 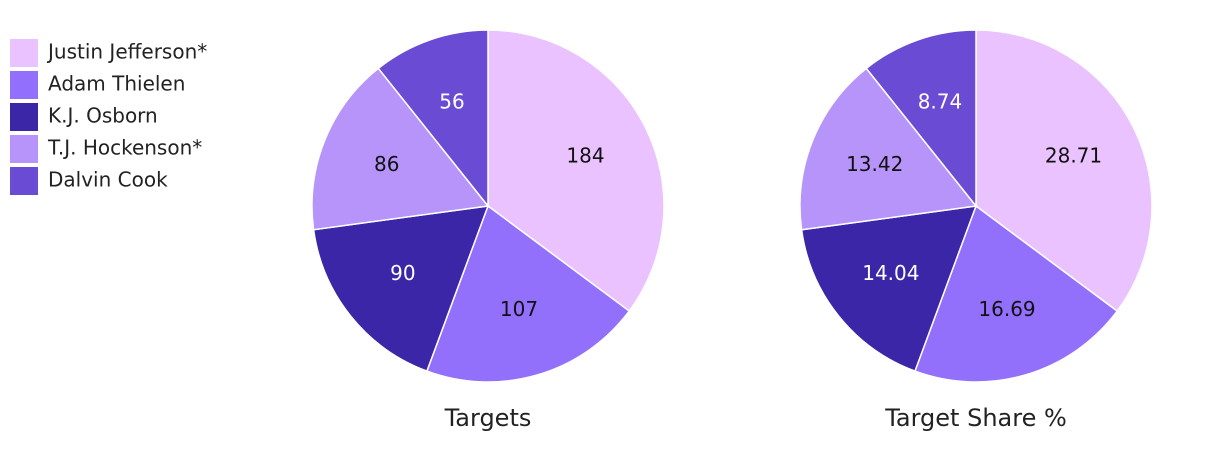 I want to click on slice-label: 14.04, so click(x=890, y=273).